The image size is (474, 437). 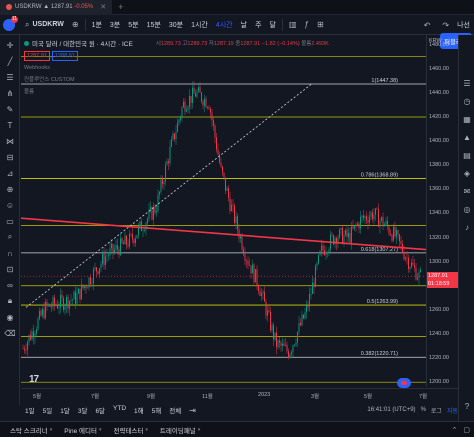 I want to click on zoom-in-icon: ⌕, so click(x=10, y=236).